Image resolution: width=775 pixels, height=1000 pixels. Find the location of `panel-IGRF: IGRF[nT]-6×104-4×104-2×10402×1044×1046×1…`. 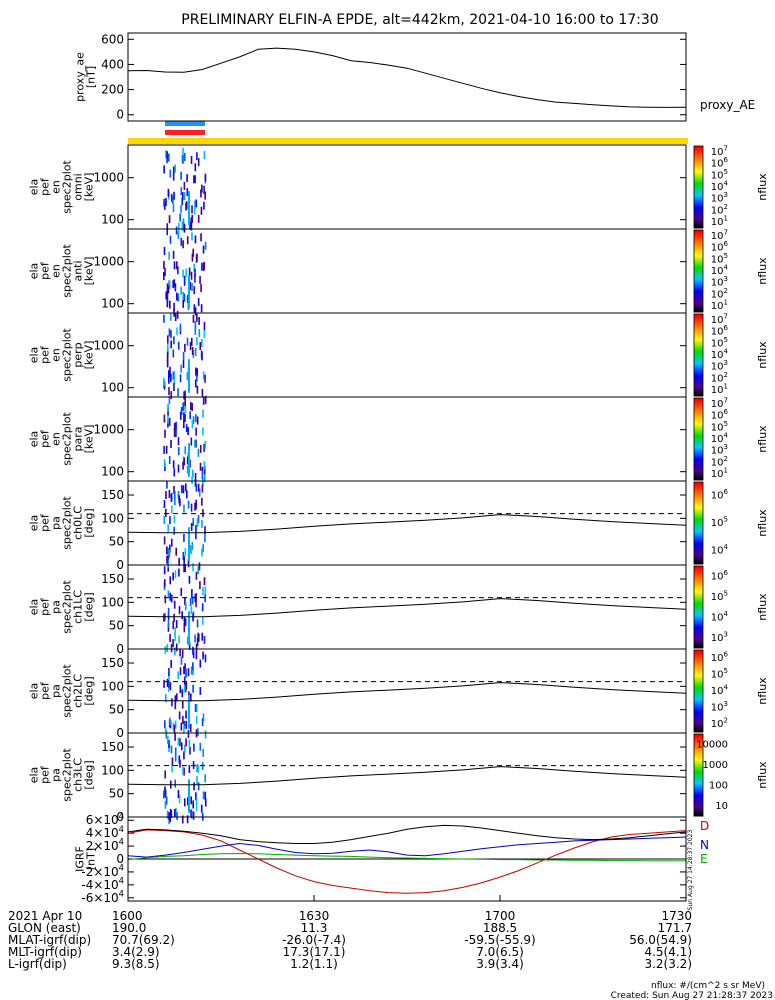

panel-IGRF: IGRF[nT]-6×104-4×104-2×10402×1044×1046×1… is located at coordinates (392, 858).